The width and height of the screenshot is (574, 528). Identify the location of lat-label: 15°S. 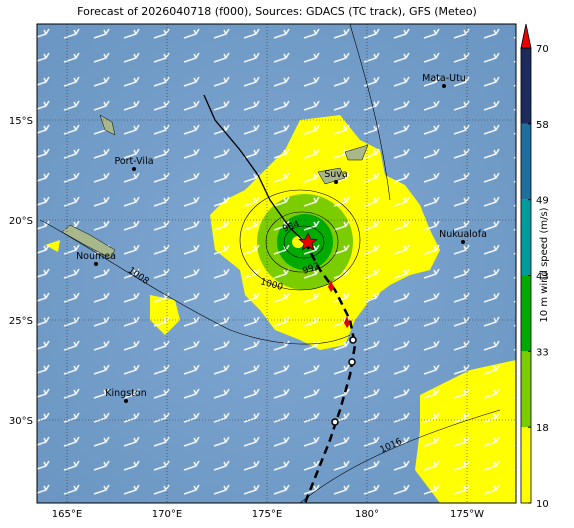
(21, 121).